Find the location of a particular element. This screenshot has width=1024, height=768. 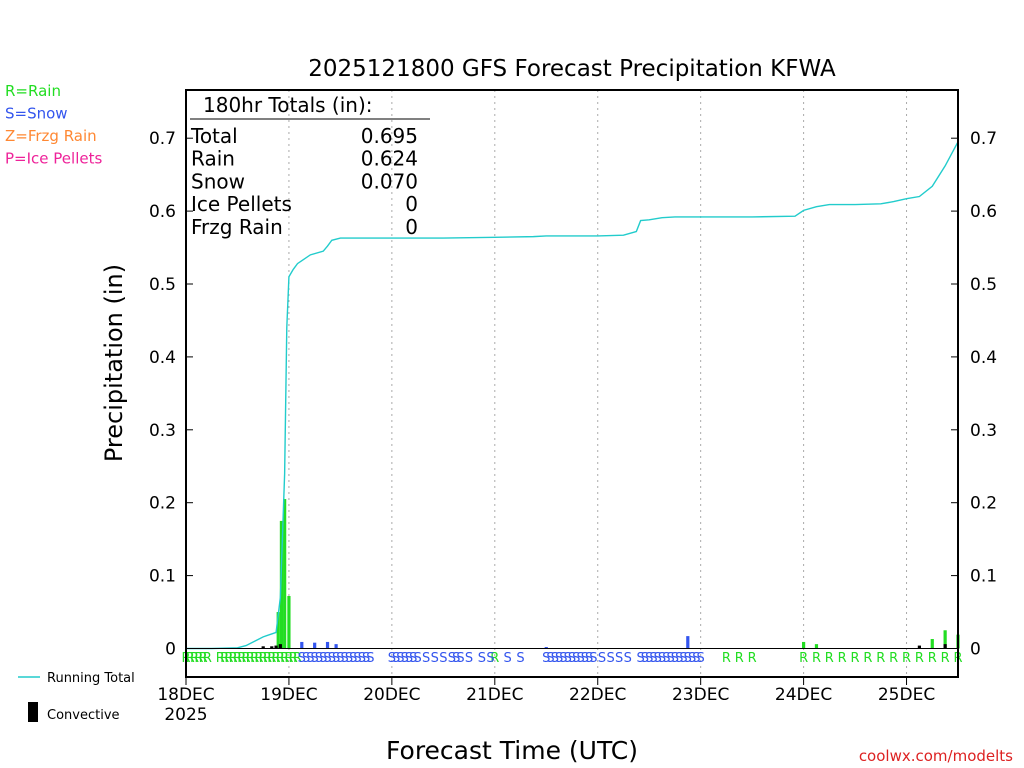

xtick-label-19DEC: 19DEC is located at coordinates (288, 695).